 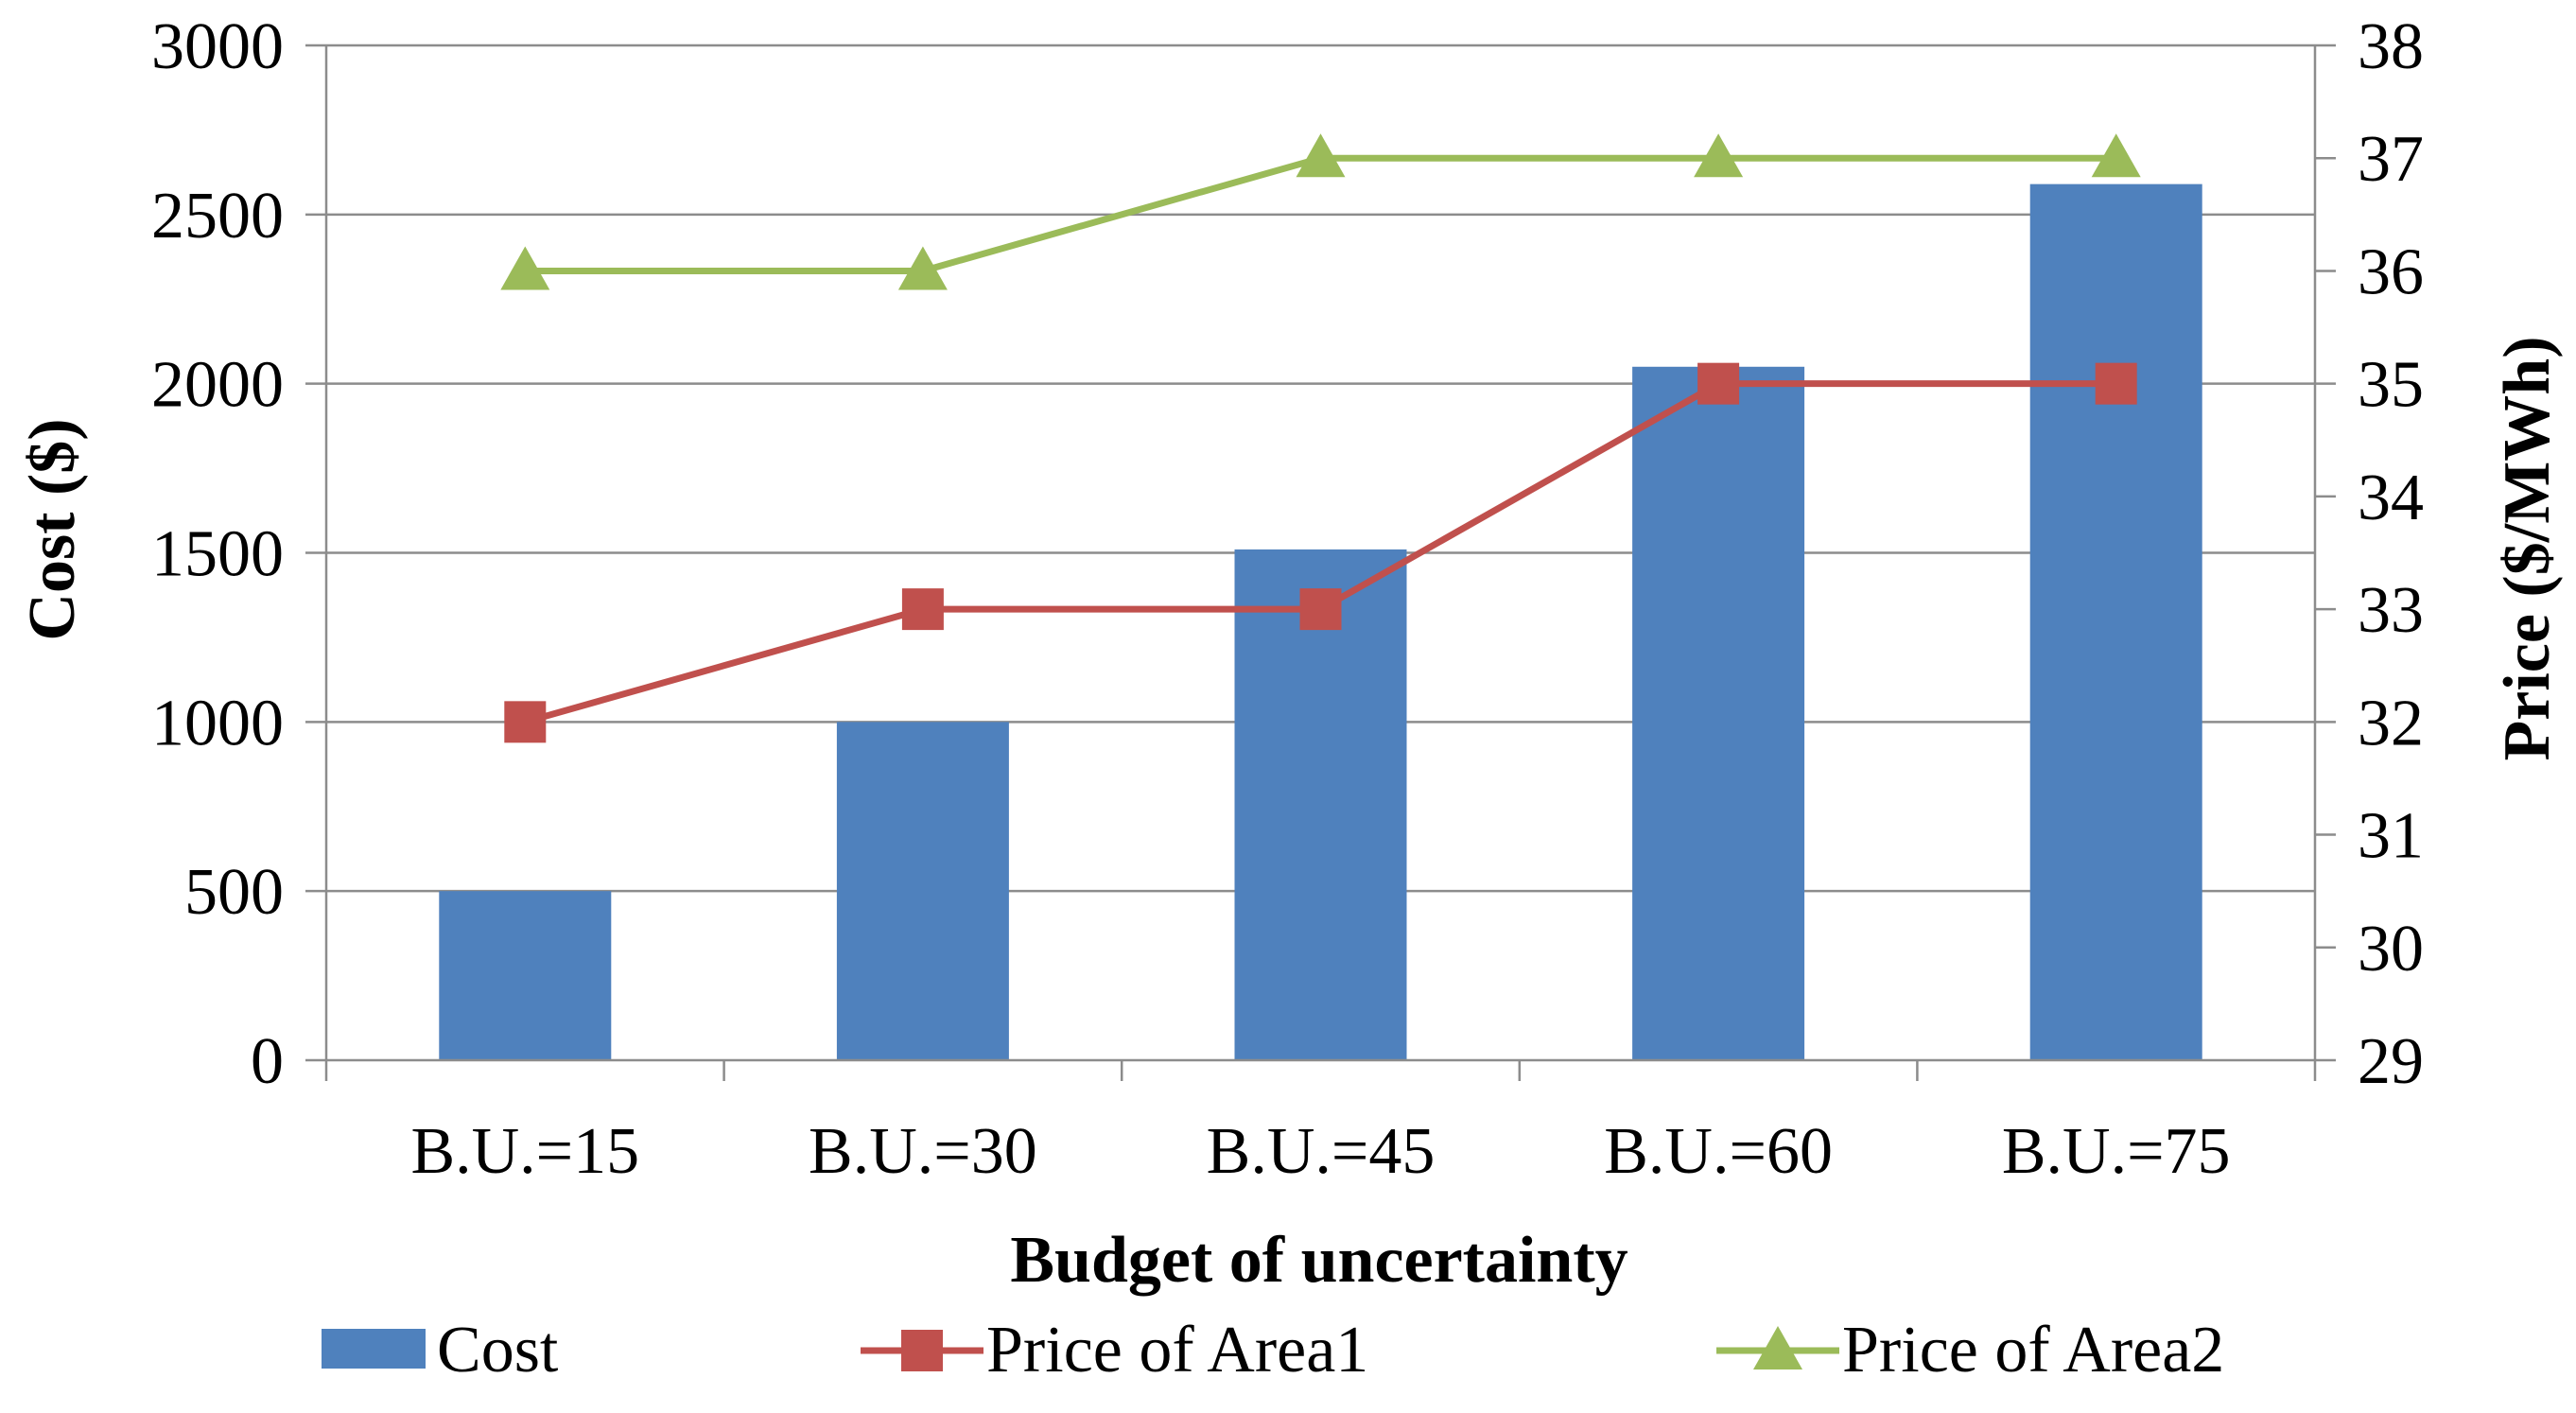 What do you see at coordinates (2391, 272) in the screenshot?
I see `y2-tick-label: 36` at bounding box center [2391, 272].